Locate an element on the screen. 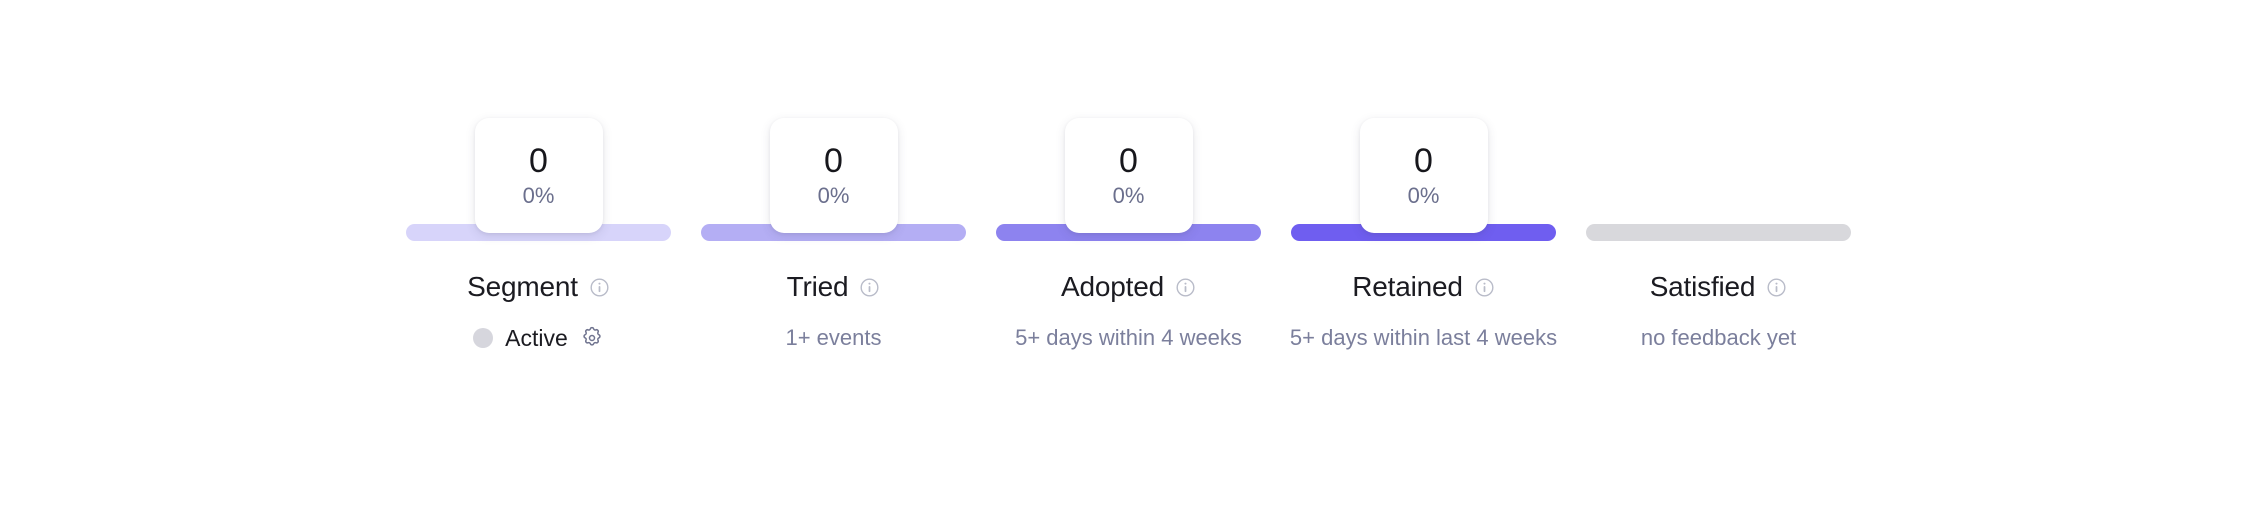 The width and height of the screenshot is (2257, 512). funnel-stage-adopted: 0 0% Adopted 5+ days within 4 weeks is located at coordinates (1128, 235).